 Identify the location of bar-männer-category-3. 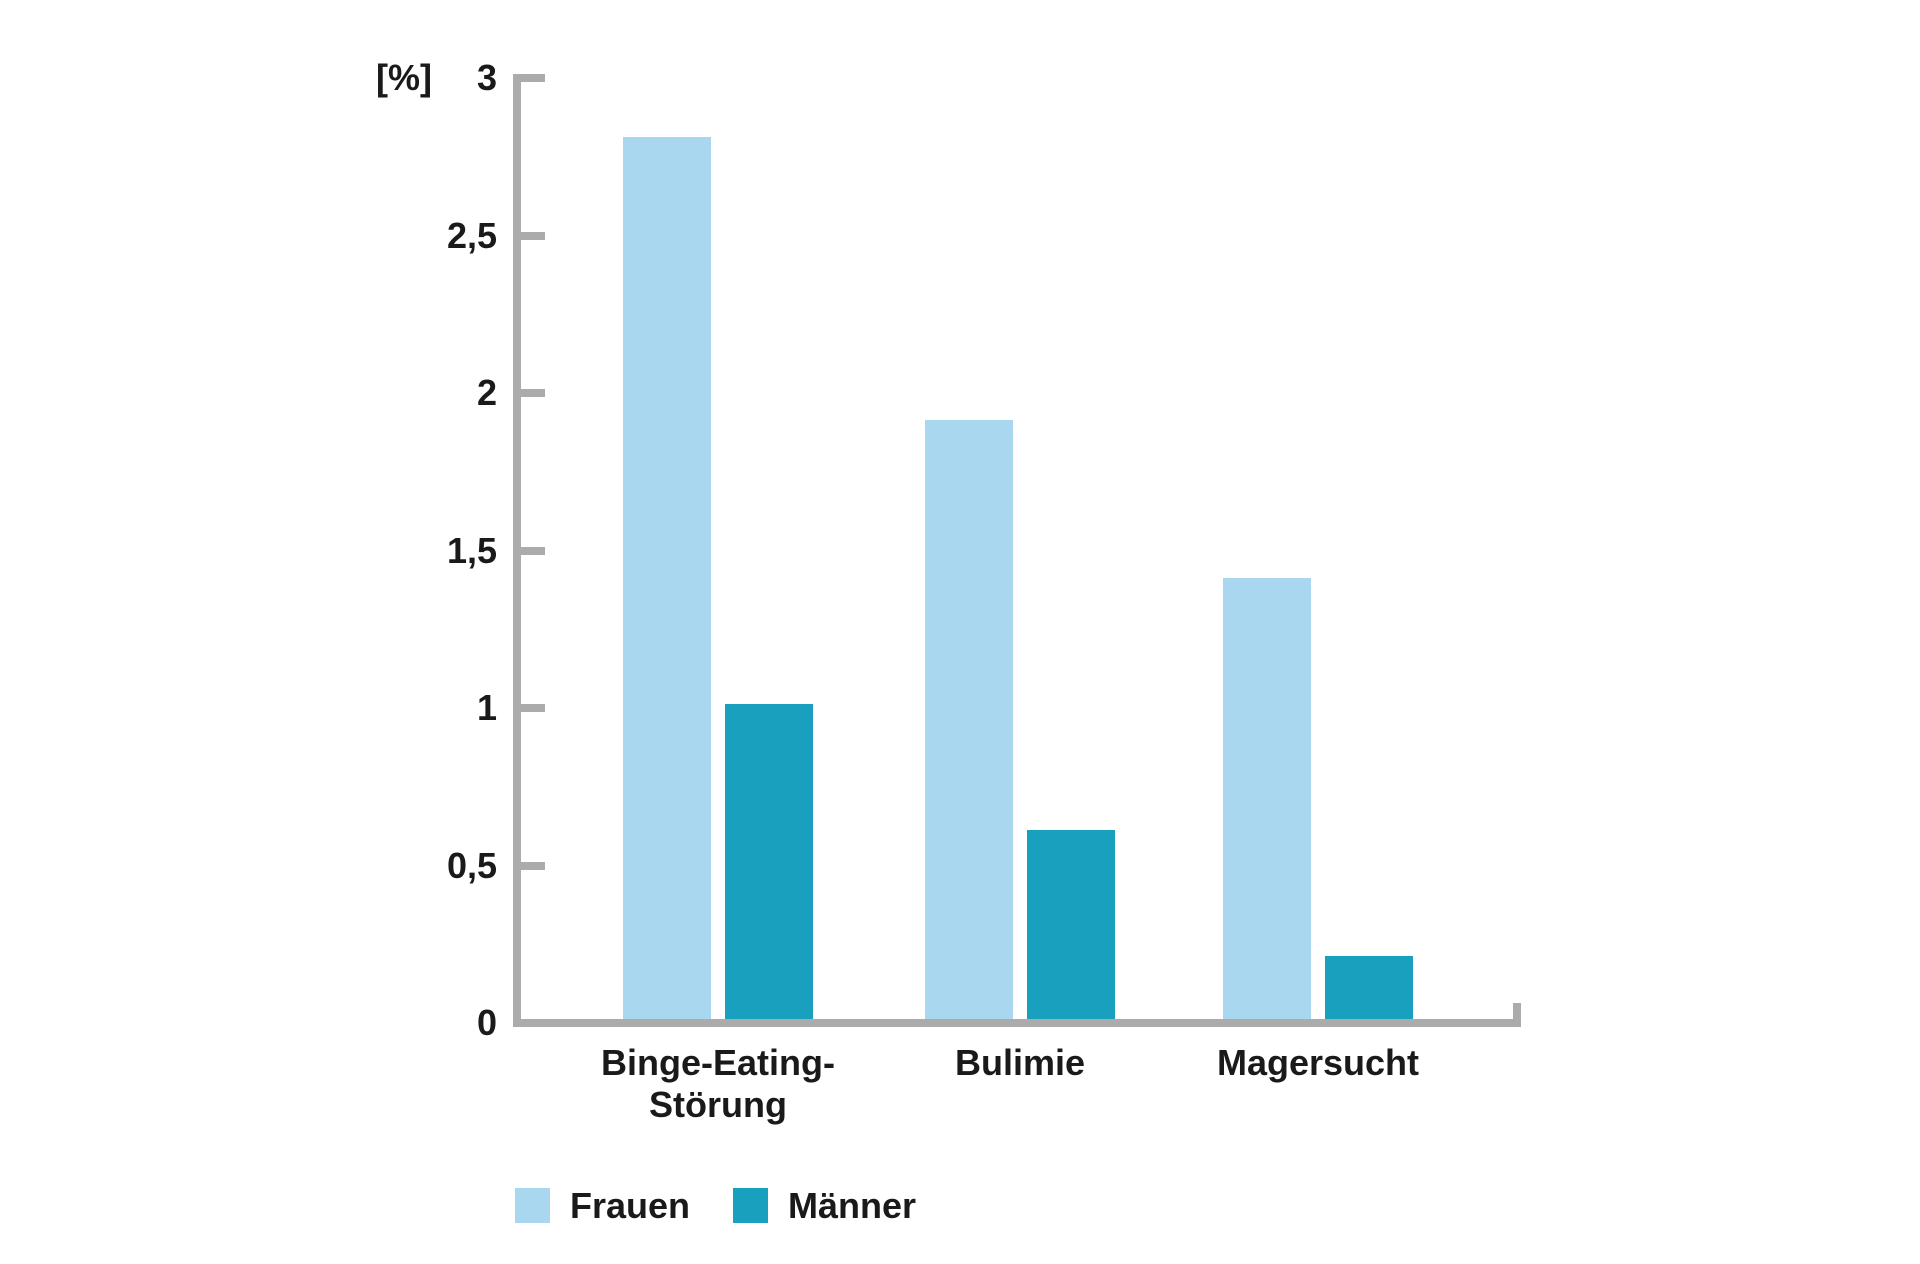
(1369, 987).